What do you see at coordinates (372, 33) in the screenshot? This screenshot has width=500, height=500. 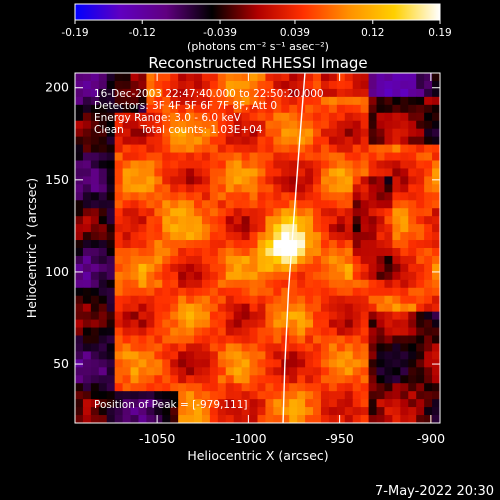 I see `colorbar-tick-label: 0.12` at bounding box center [372, 33].